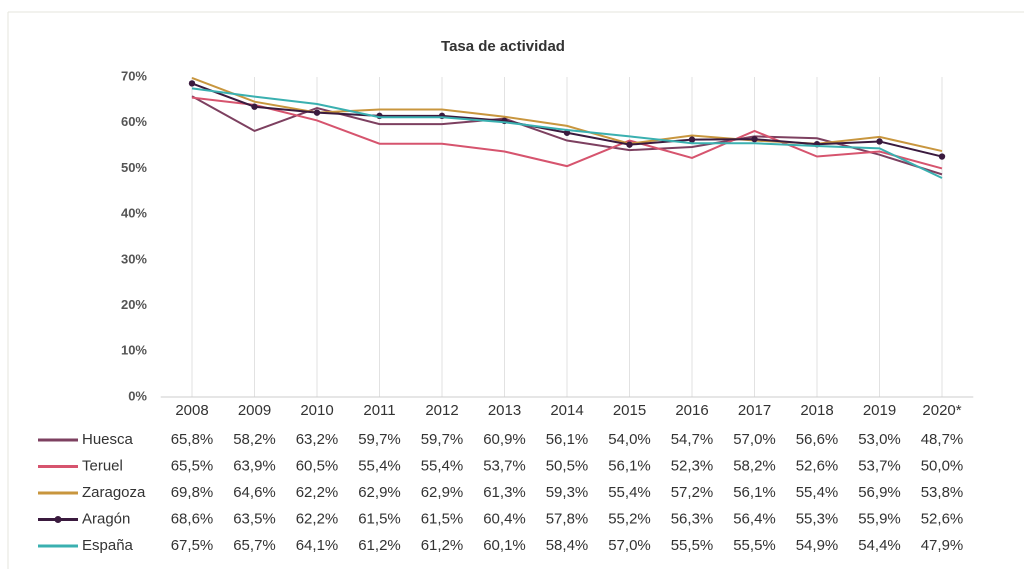 Image resolution: width=1024 pixels, height=569 pixels. What do you see at coordinates (254, 410) in the screenshot?
I see `x-tick-label: 2009` at bounding box center [254, 410].